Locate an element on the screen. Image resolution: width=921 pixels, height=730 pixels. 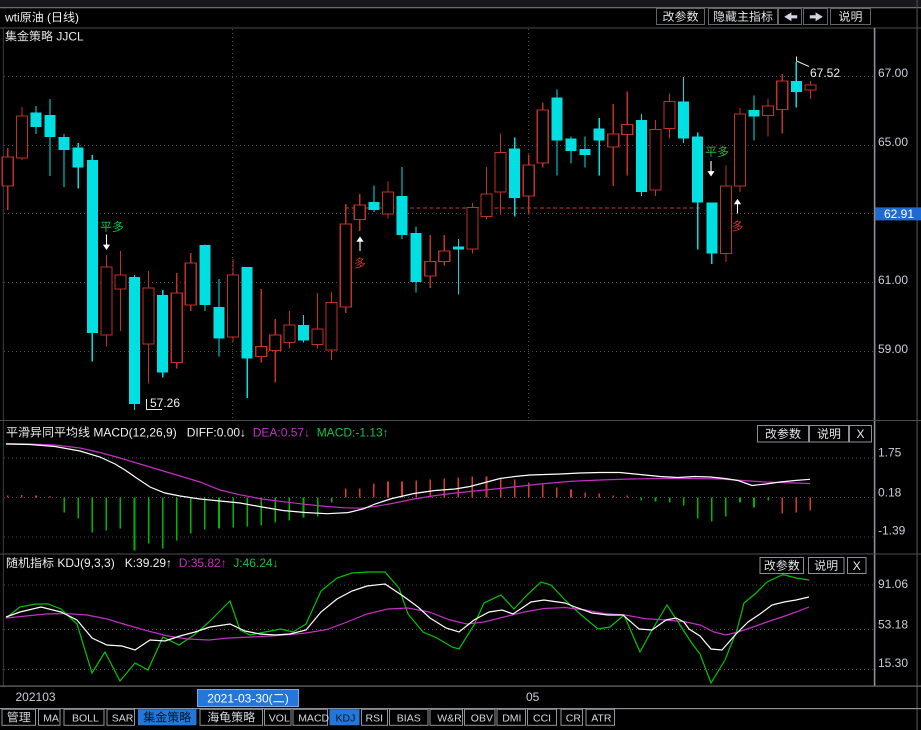
svg-text: 53.18 is located at coordinates (893, 624).